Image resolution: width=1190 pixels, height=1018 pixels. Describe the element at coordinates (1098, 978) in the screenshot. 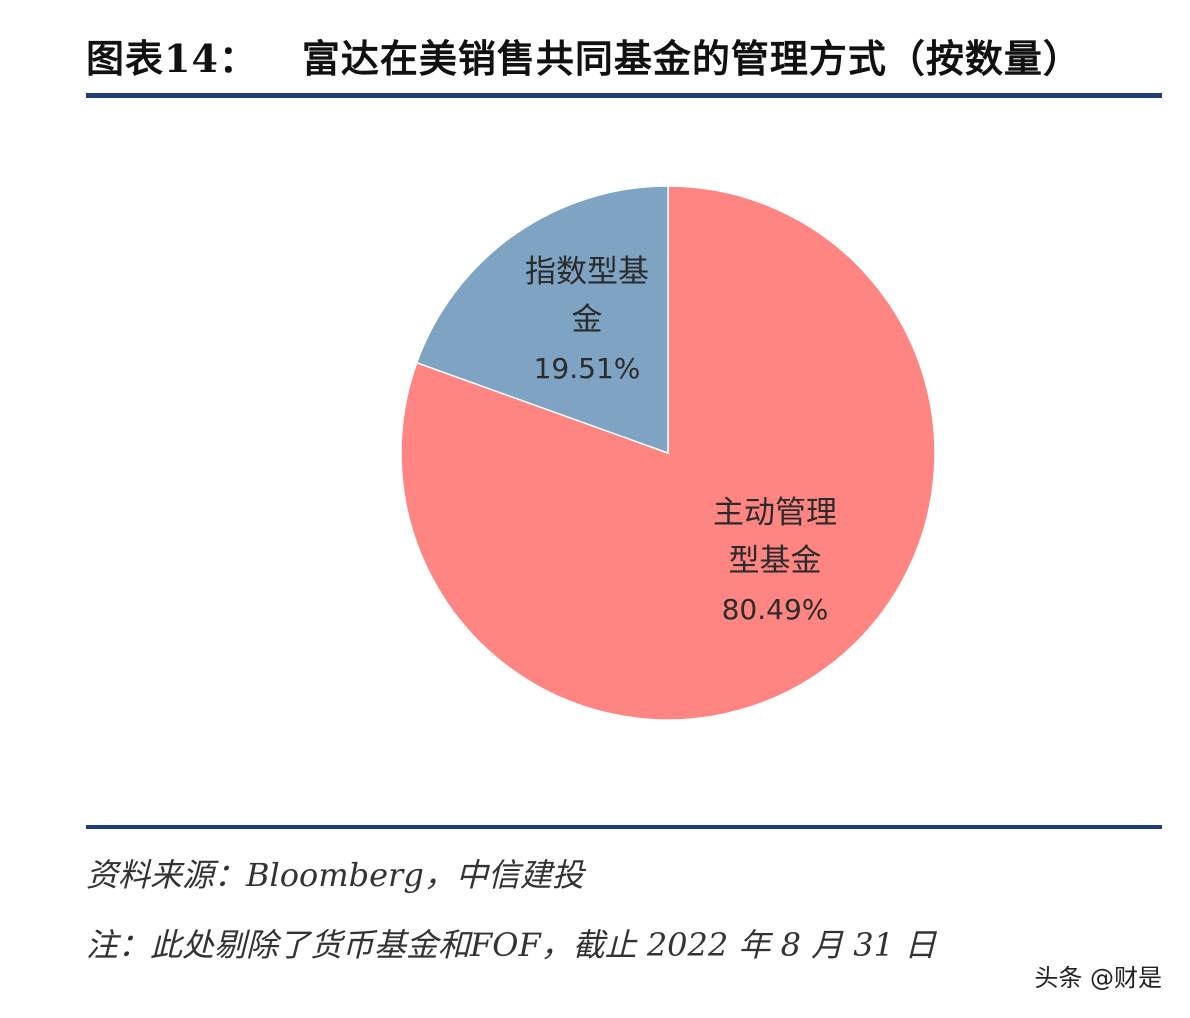

I see `watermark-text: 头条 @财是` at that location.